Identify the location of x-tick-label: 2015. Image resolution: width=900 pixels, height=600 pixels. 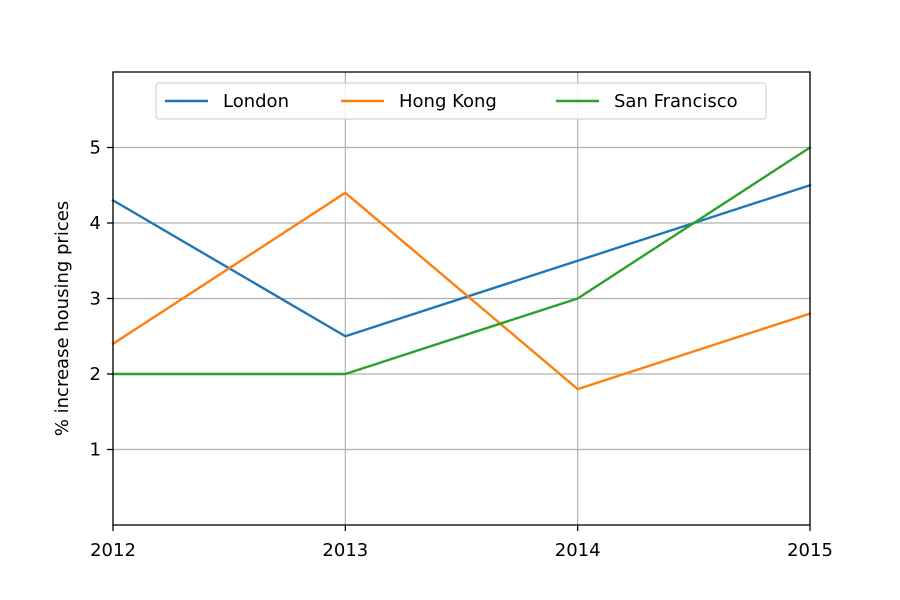
(810, 550).